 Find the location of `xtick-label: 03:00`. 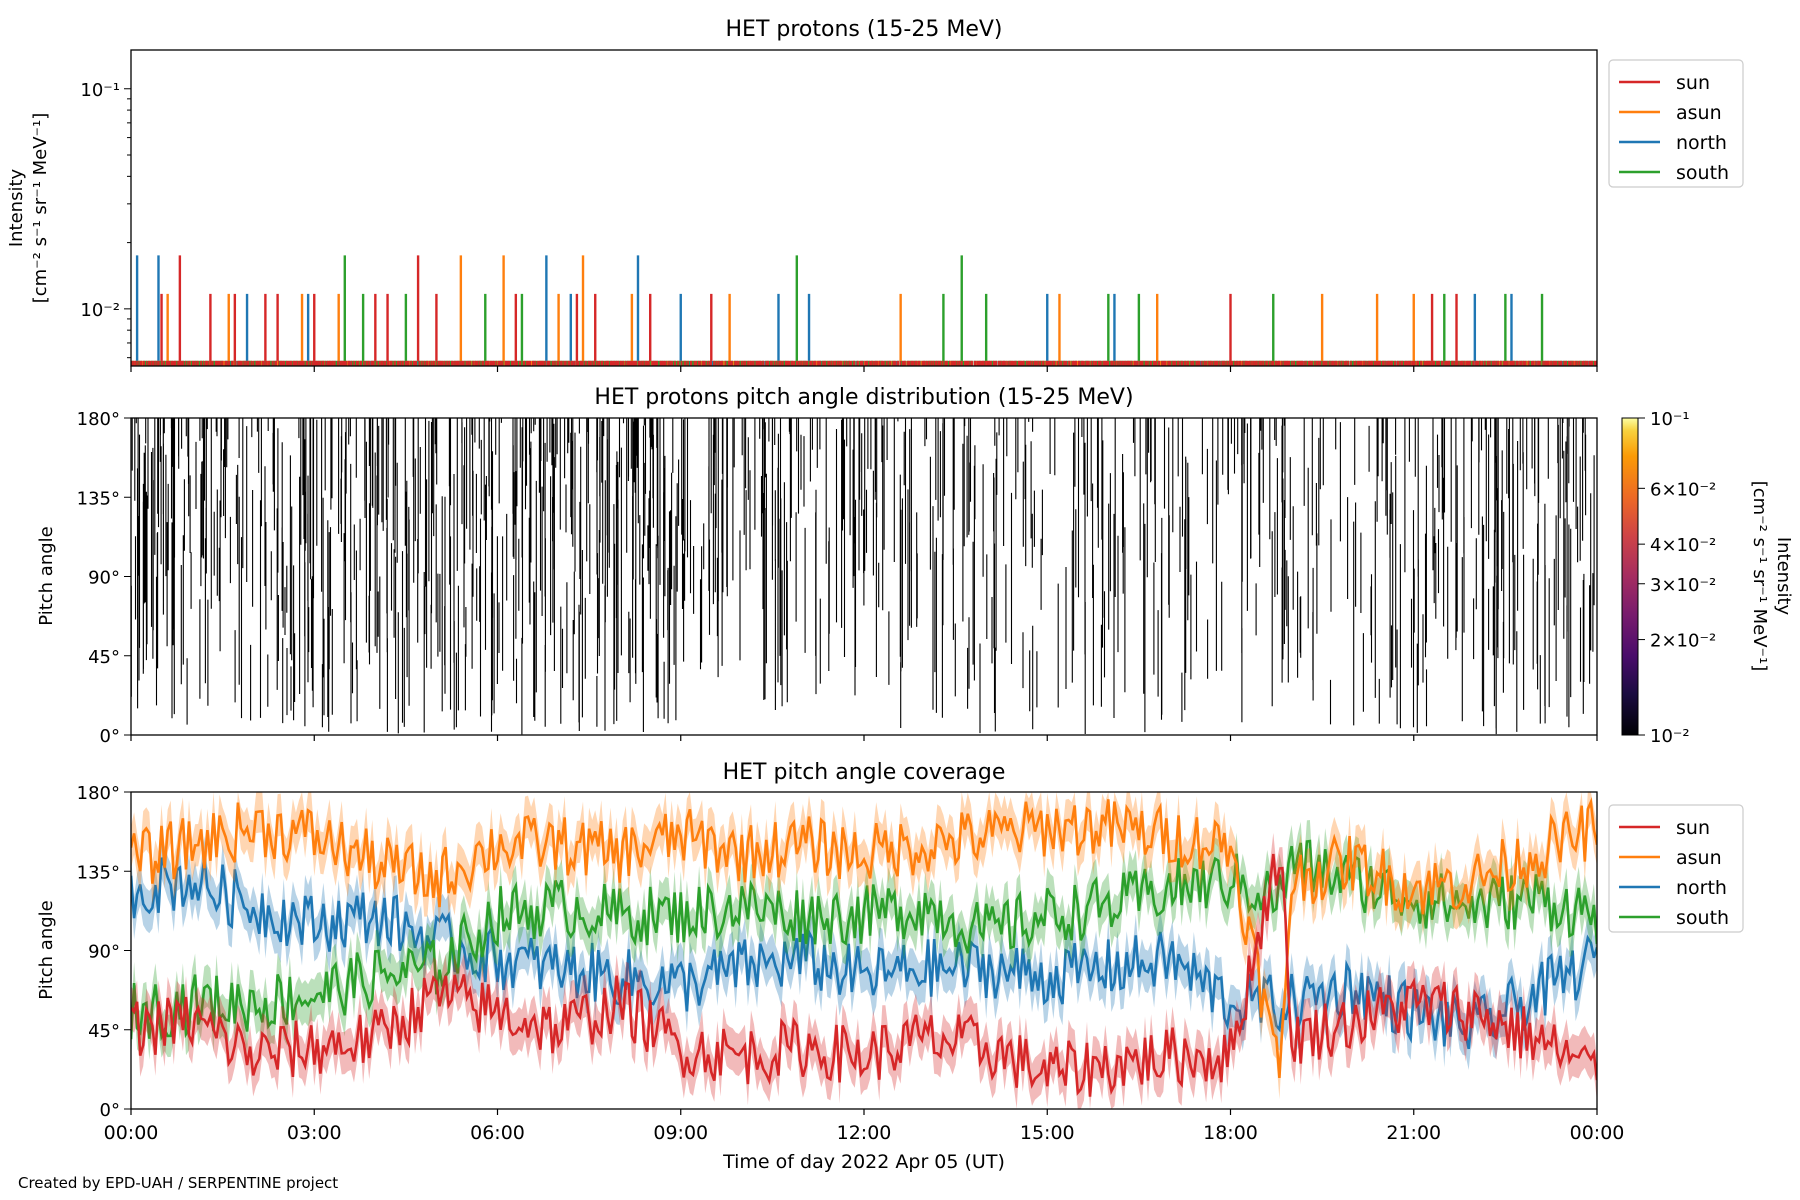

xtick-label: 03:00 is located at coordinates (314, 1133).